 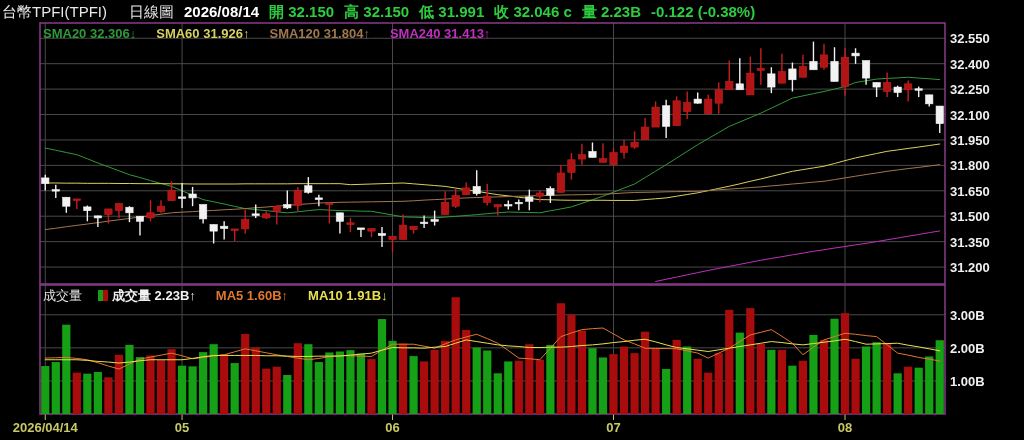 What do you see at coordinates (970, 39) in the screenshot?
I see `y-tick-label: 32.550` at bounding box center [970, 39].